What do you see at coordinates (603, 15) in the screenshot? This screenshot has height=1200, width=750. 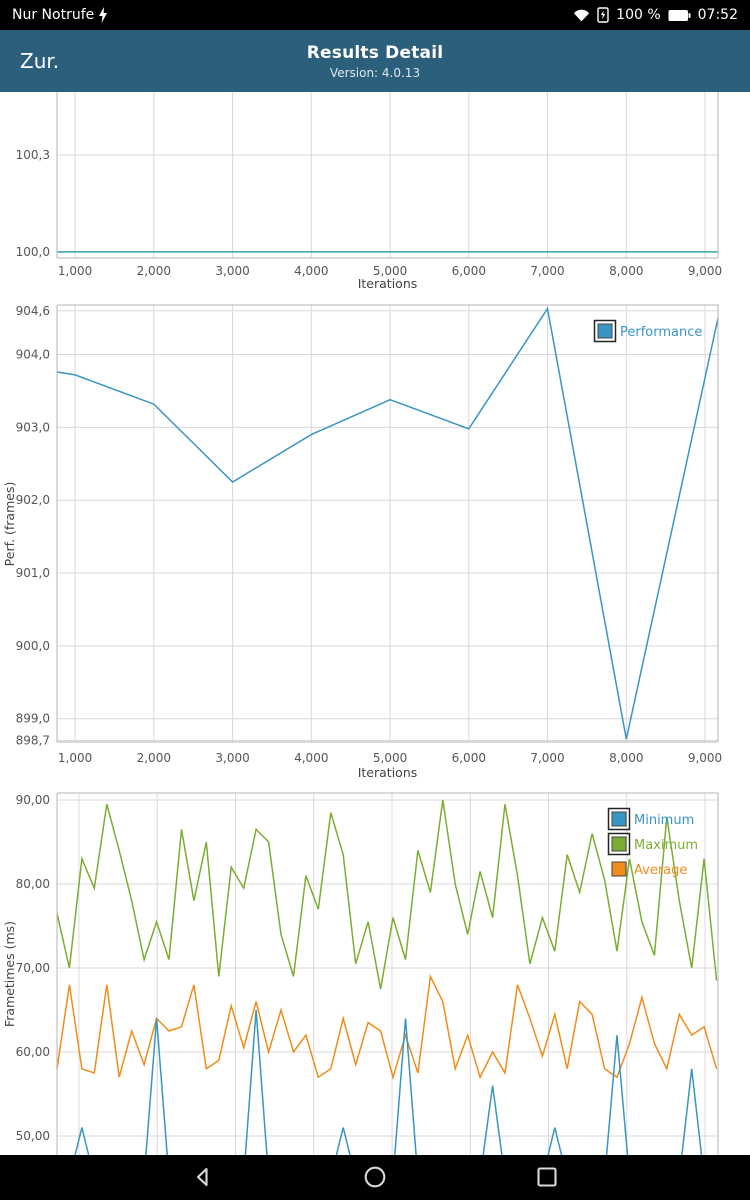 I see `battery-saver-icon` at bounding box center [603, 15].